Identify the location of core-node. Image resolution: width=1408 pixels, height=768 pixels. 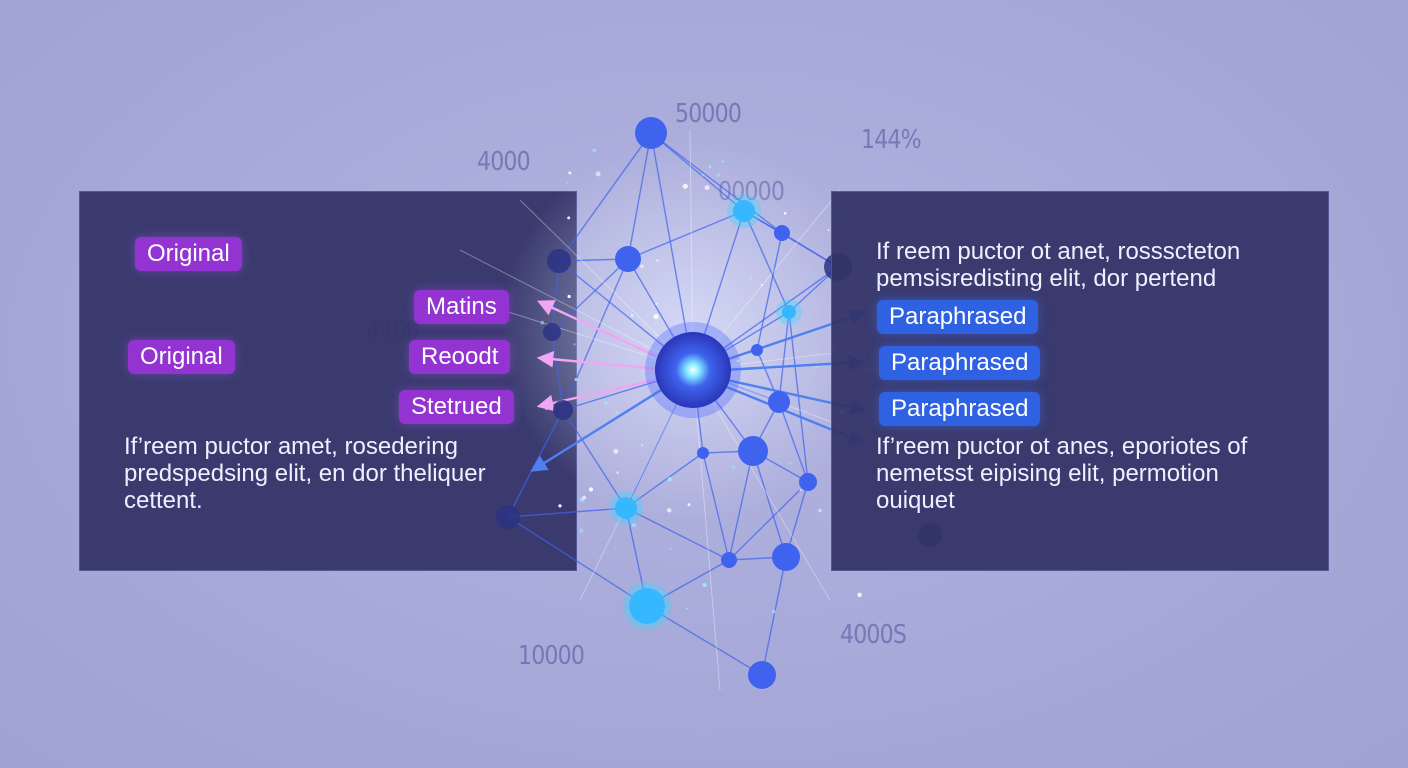
(693, 370).